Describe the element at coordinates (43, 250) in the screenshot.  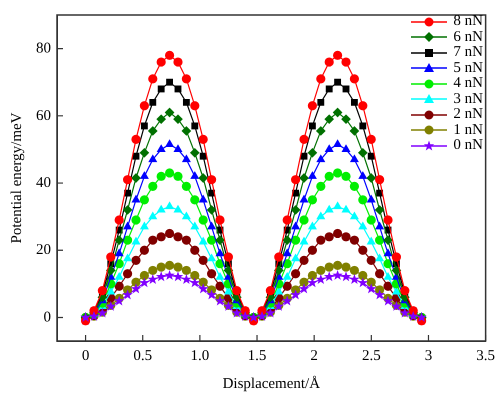
I see `y-tick-label: 20` at that location.